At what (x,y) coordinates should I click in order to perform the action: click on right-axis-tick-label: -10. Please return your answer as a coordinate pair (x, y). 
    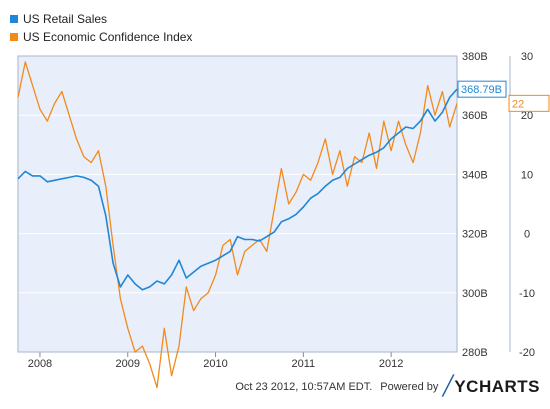
    Looking at the image, I should click on (527, 294).